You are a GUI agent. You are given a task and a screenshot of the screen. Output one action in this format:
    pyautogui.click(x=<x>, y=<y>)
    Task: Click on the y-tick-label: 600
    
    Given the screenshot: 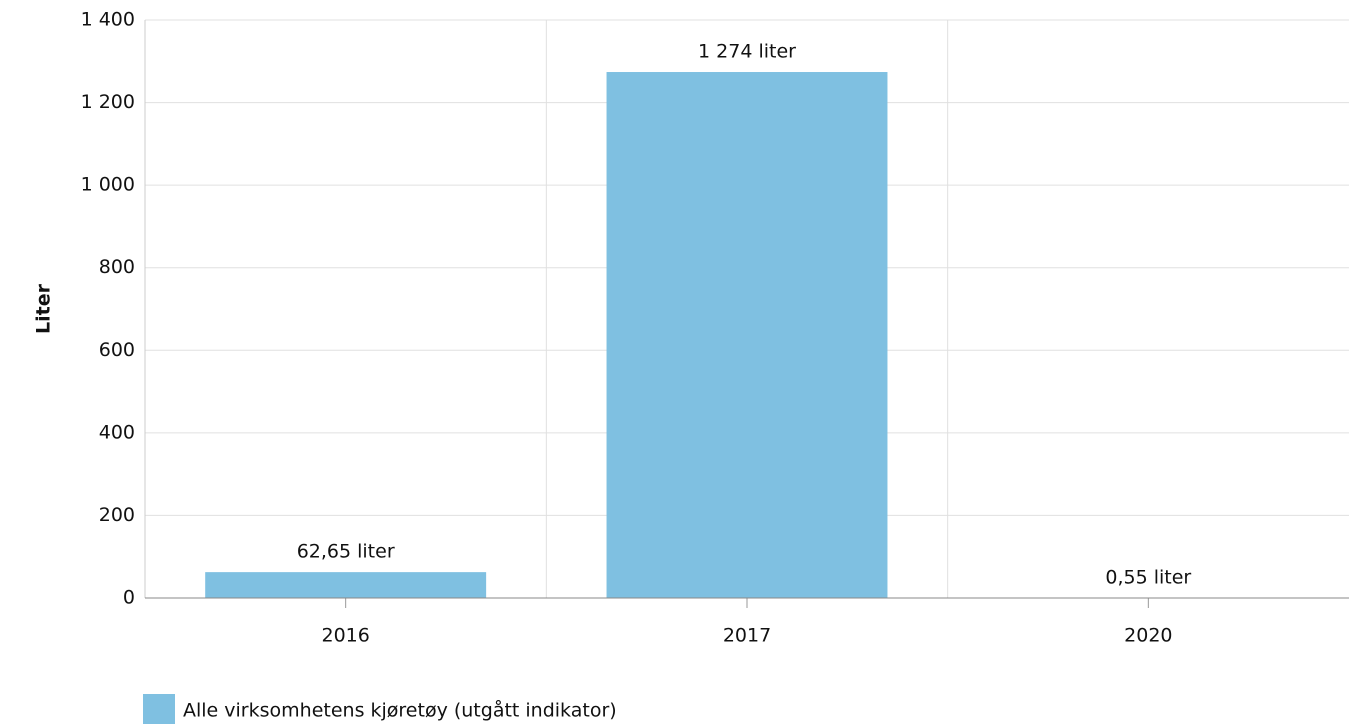 What is the action you would take?
    pyautogui.click(x=117, y=350)
    